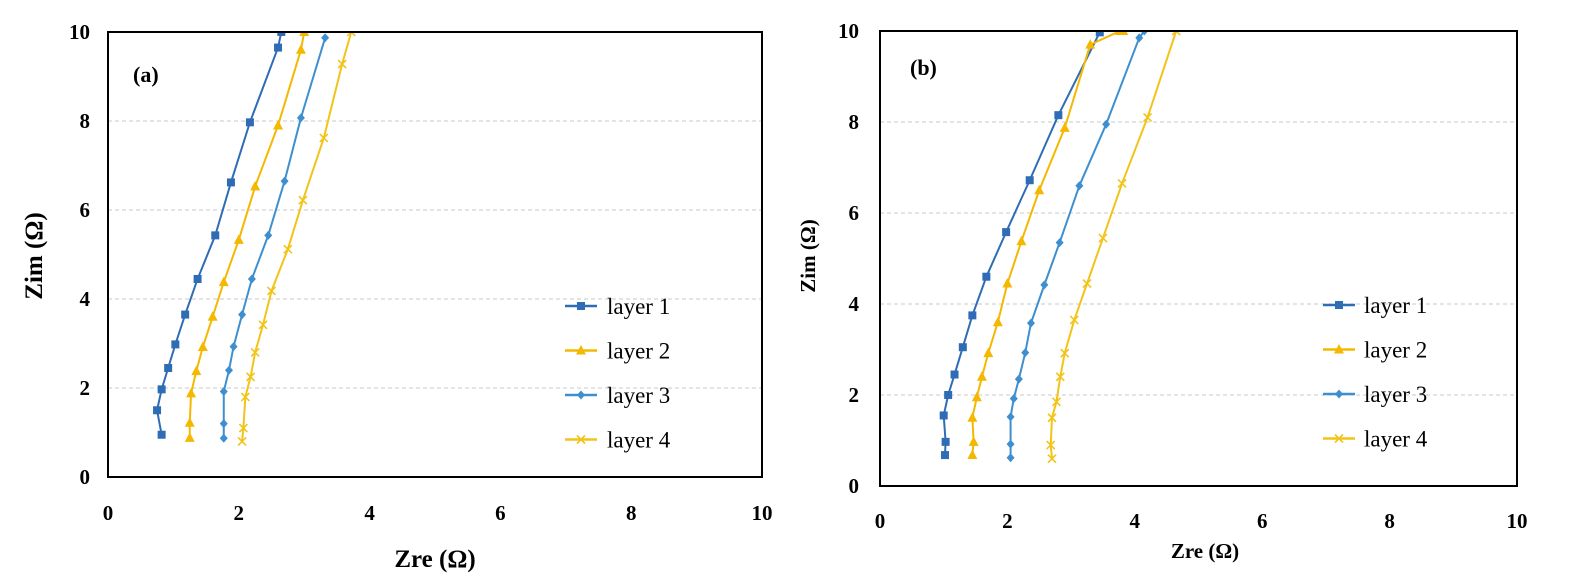  Describe the element at coordinates (369, 513) in the screenshot. I see `x-tick-label: 4` at that location.